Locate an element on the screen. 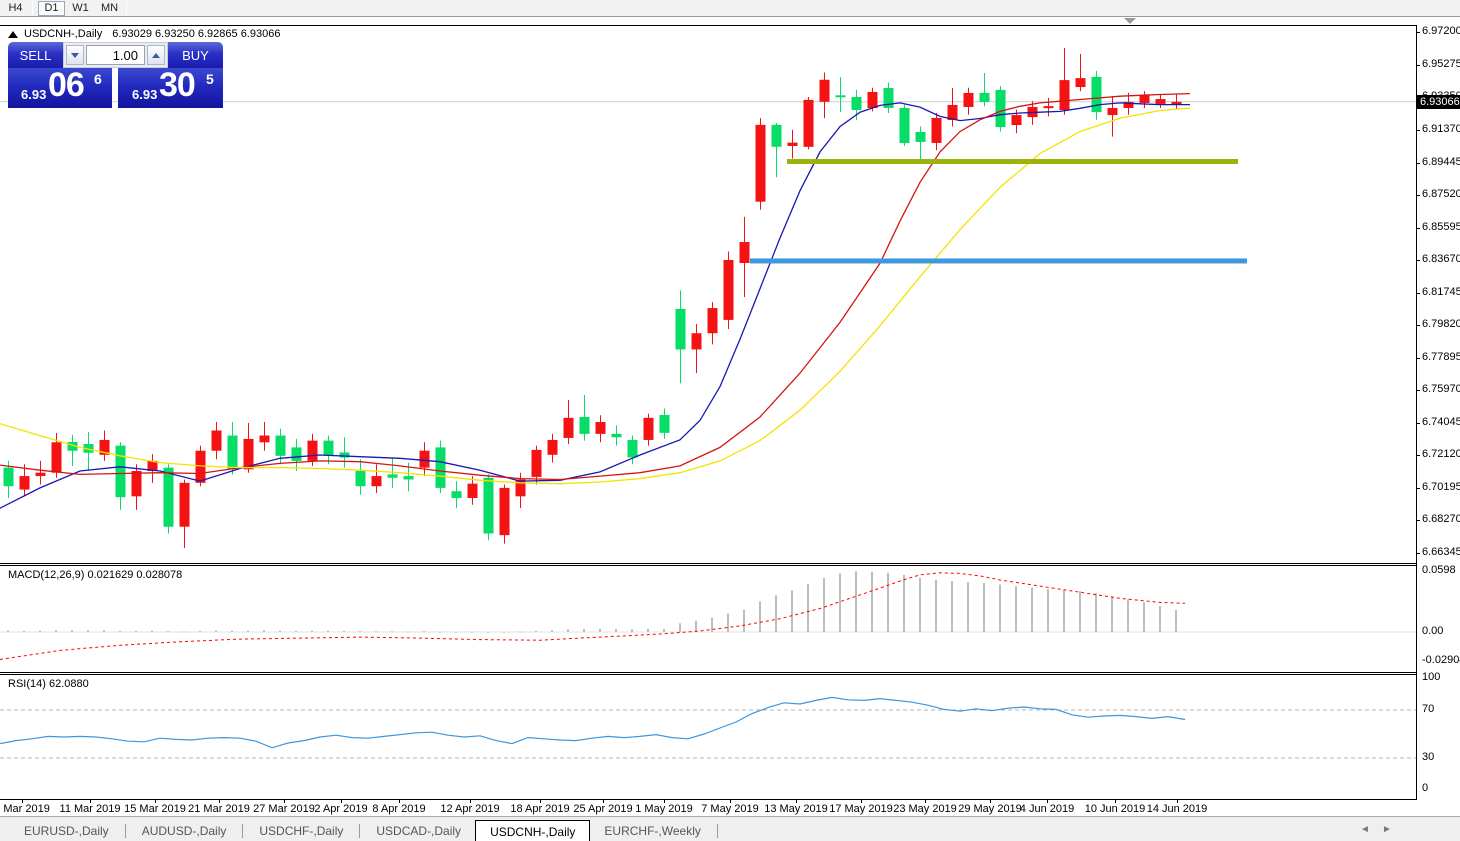 The image size is (1460, 841). volume-decrease-button is located at coordinates (75, 55).